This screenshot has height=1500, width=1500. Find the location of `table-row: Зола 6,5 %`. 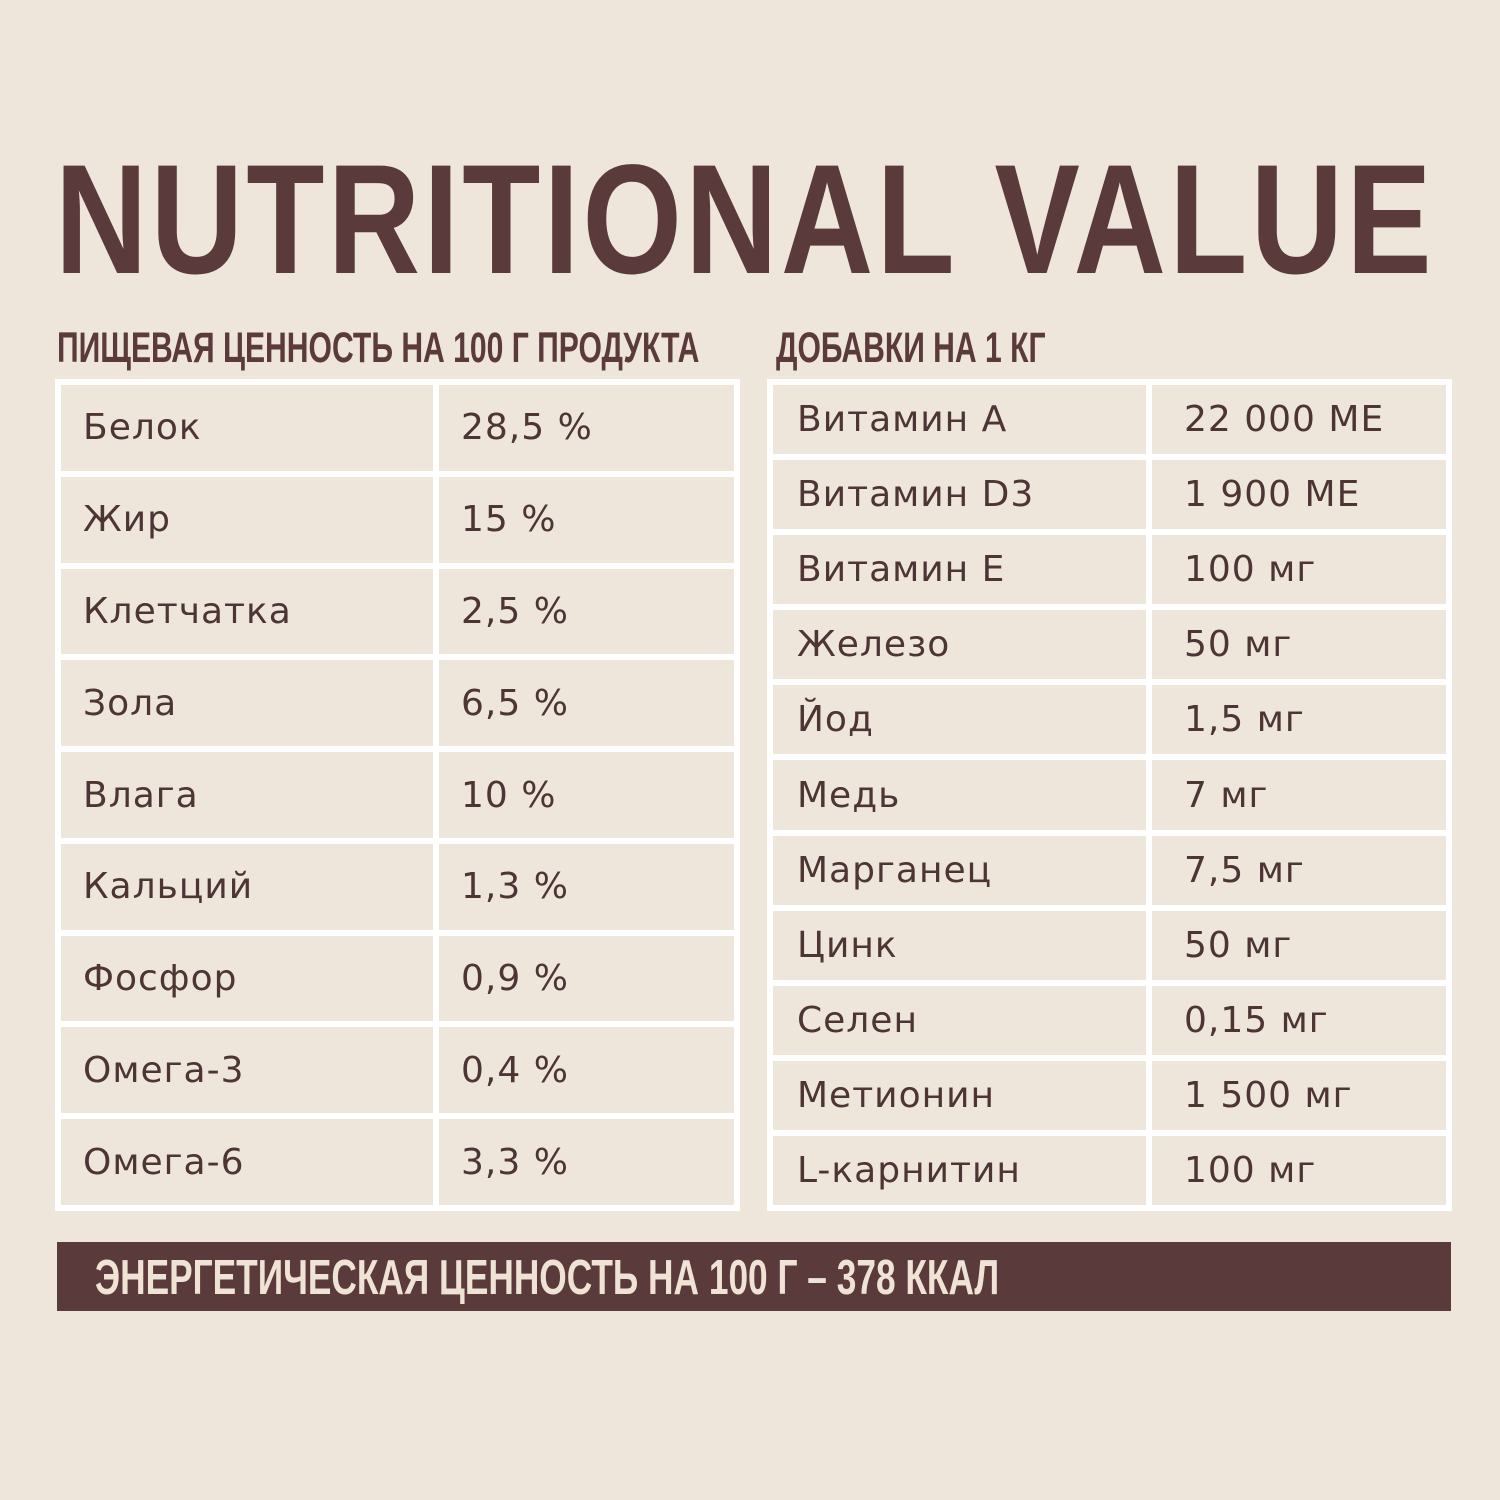

table-row: Зола 6,5 % is located at coordinates (397, 703).